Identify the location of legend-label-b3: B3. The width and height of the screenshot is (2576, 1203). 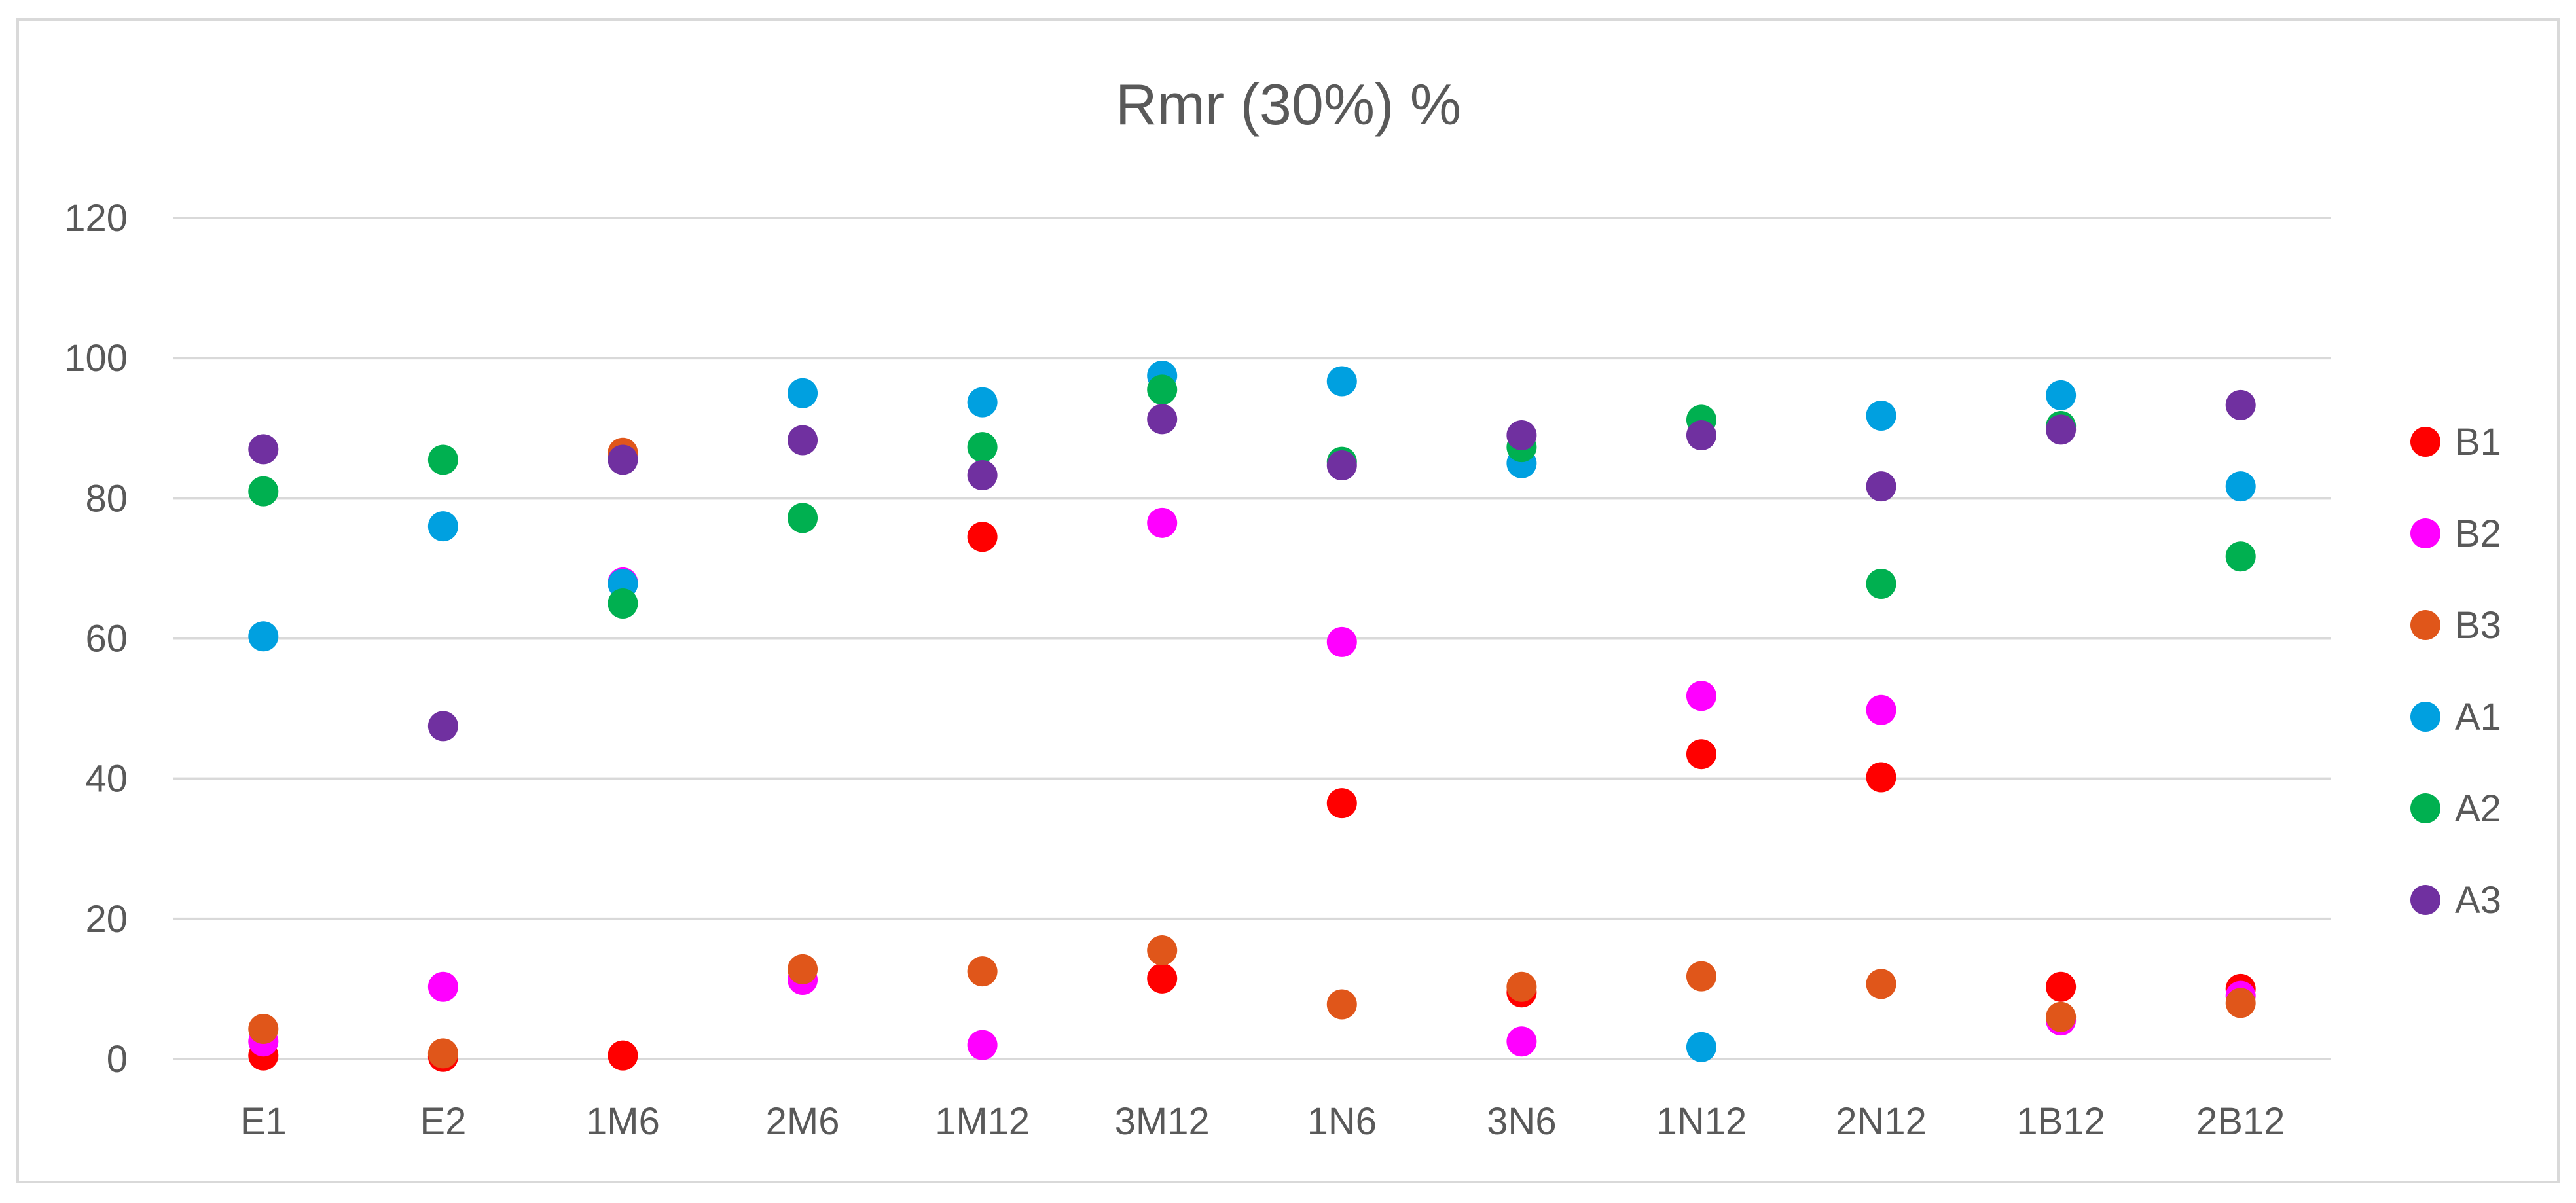
(2478, 625).